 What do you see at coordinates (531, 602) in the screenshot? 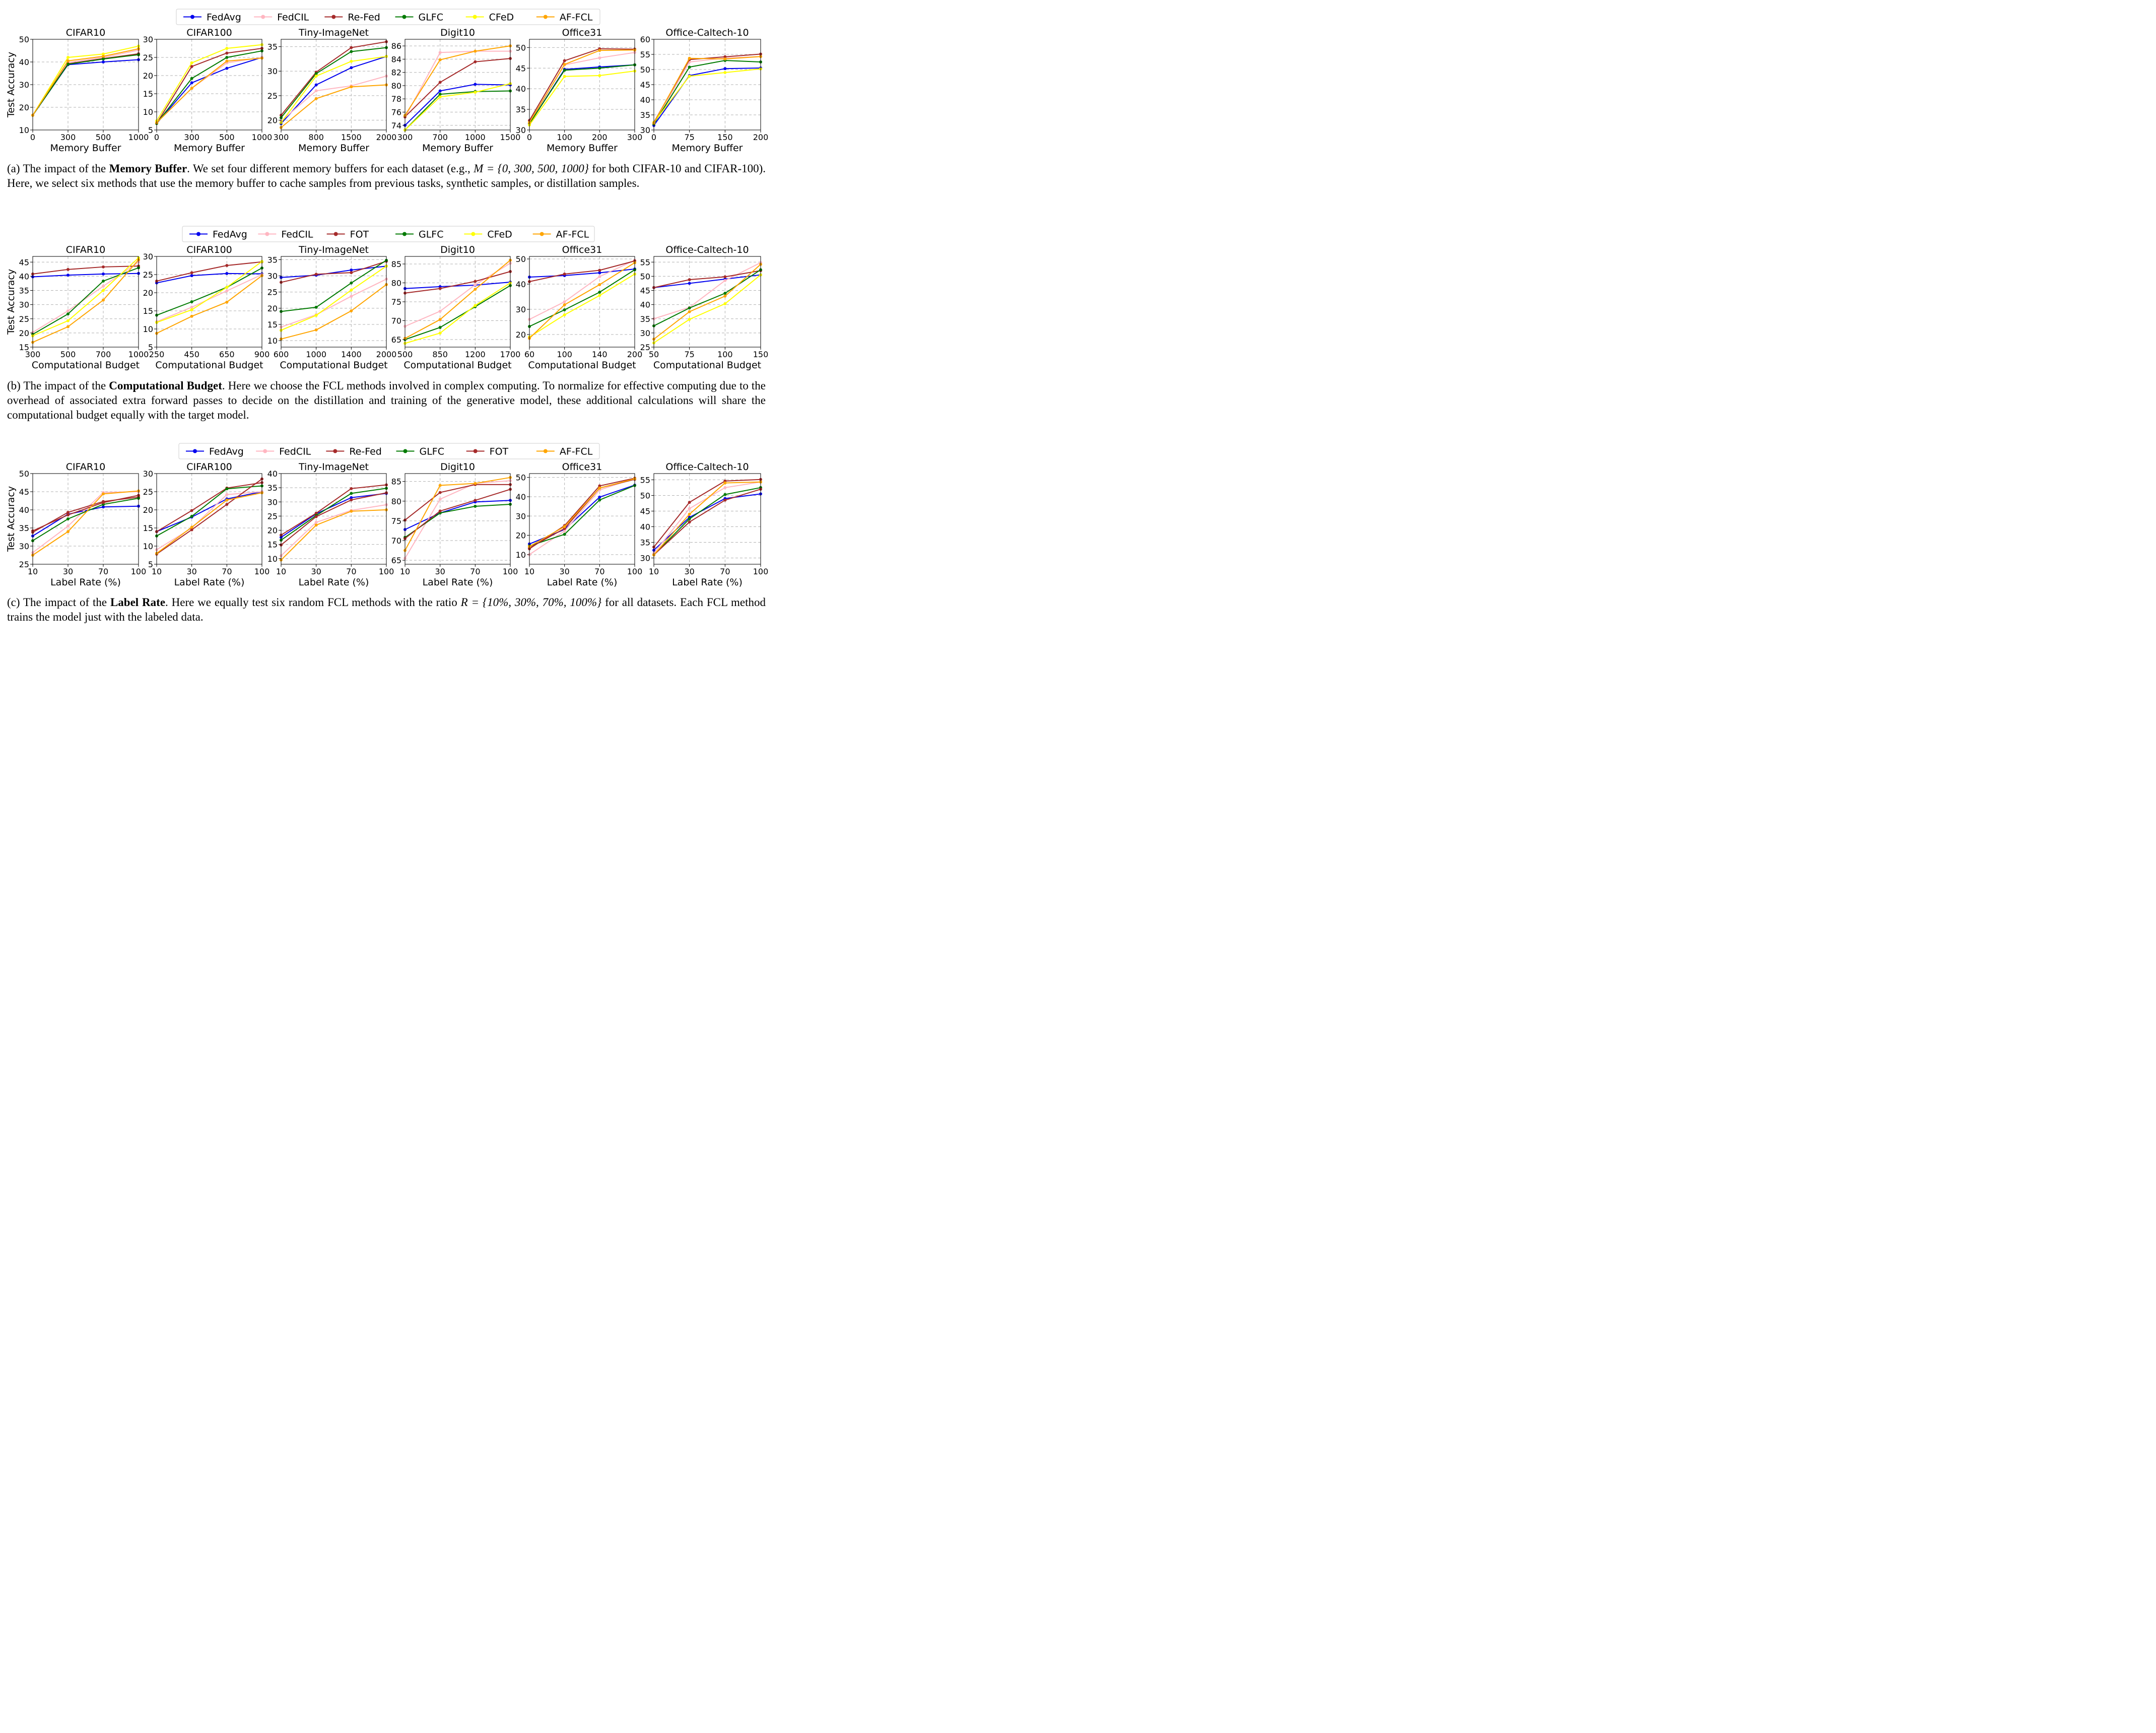
I see `caption-c-math: R = {10%, 30%, 70%, 100%}` at bounding box center [531, 602].